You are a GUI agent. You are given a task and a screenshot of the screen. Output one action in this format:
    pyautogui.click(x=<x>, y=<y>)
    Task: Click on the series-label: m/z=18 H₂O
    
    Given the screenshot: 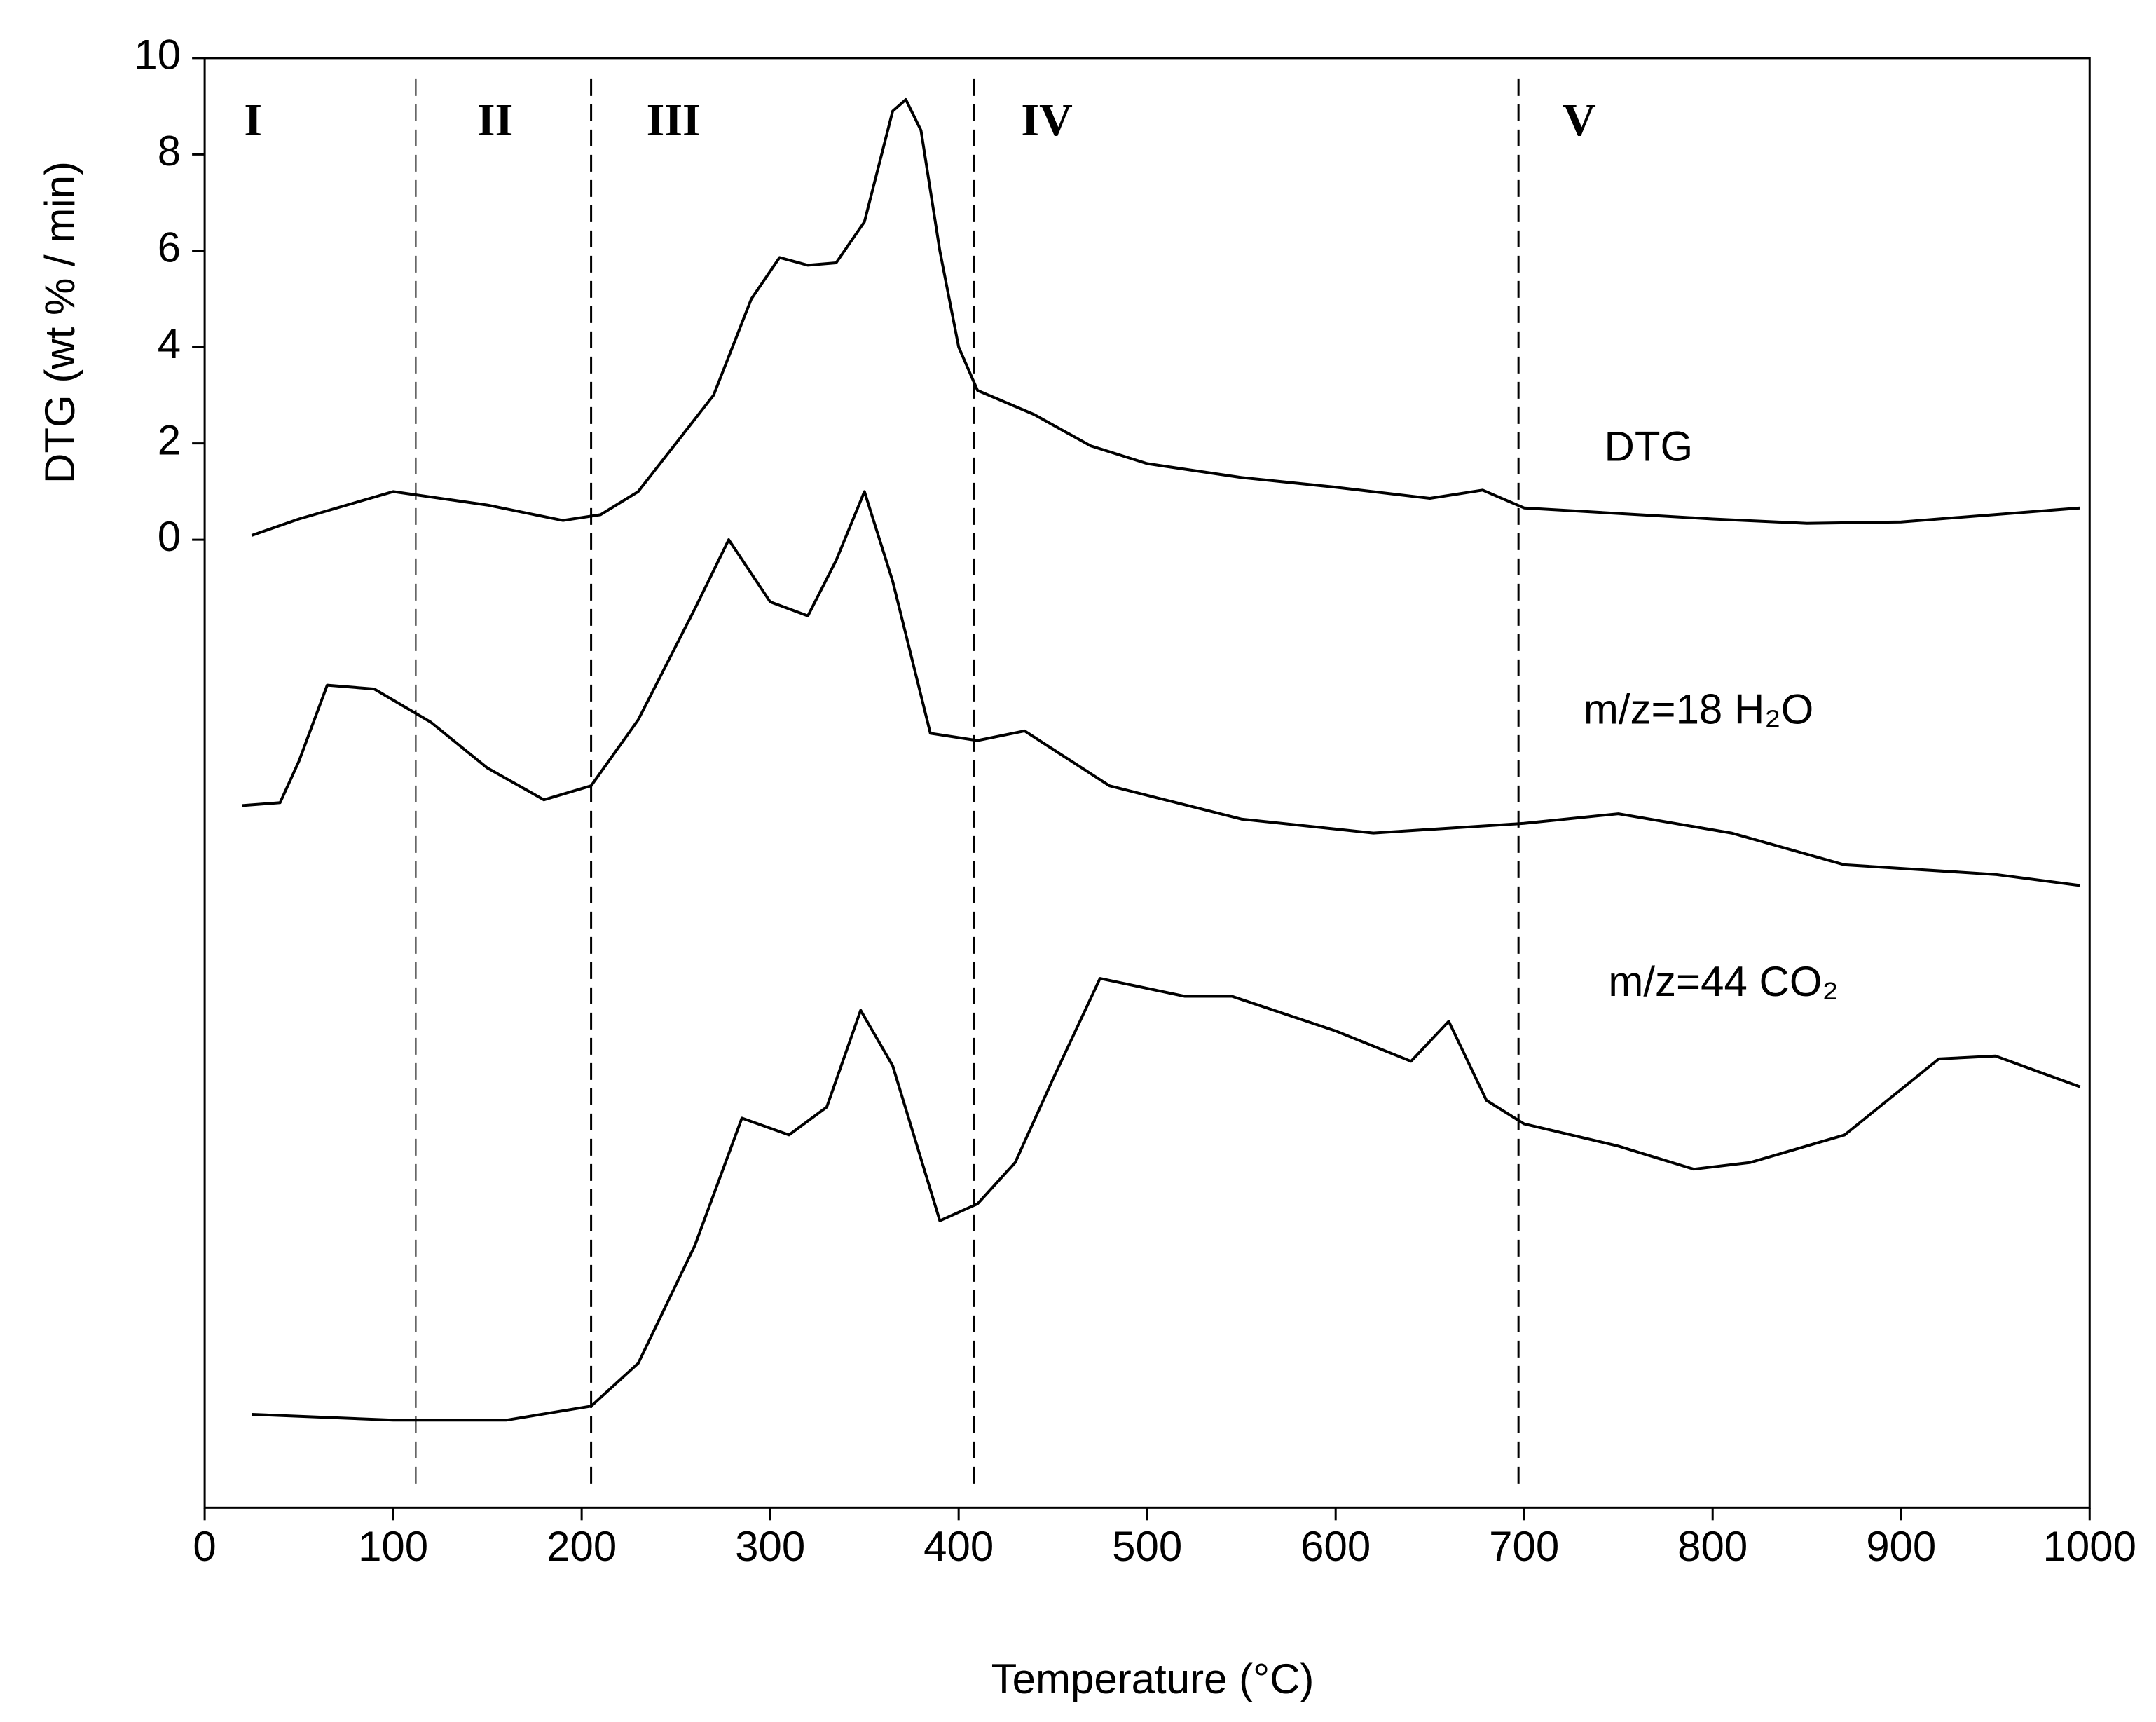 What is the action you would take?
    pyautogui.click(x=1698, y=708)
    